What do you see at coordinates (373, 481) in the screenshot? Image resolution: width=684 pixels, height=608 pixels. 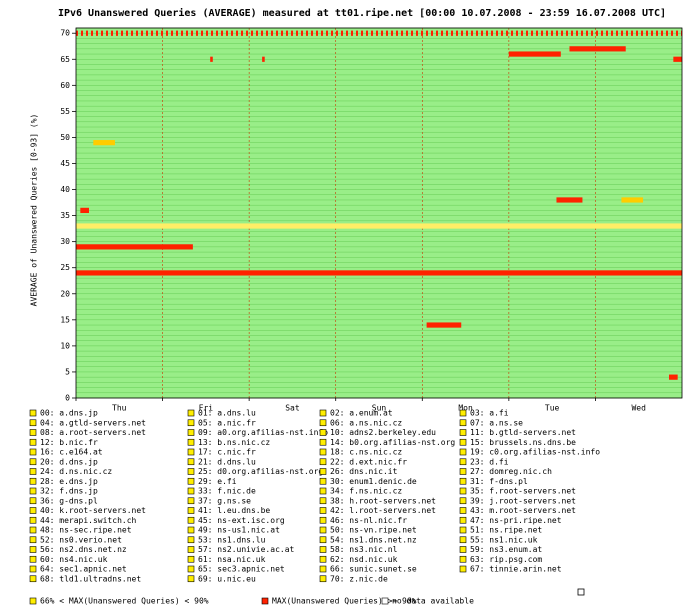 I see `legend-entry: 30: enum1.denic.de` at bounding box center [373, 481].